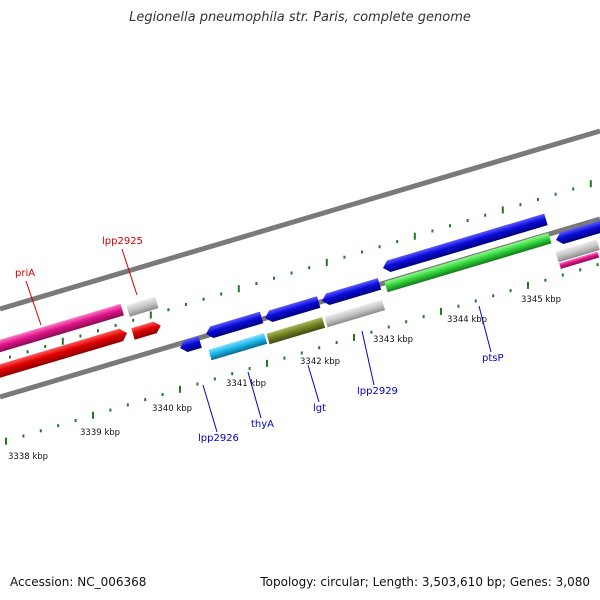 The width and height of the screenshot is (600, 600). What do you see at coordinates (191, 344) in the screenshot?
I see `lpp2926-cds-feature` at bounding box center [191, 344].